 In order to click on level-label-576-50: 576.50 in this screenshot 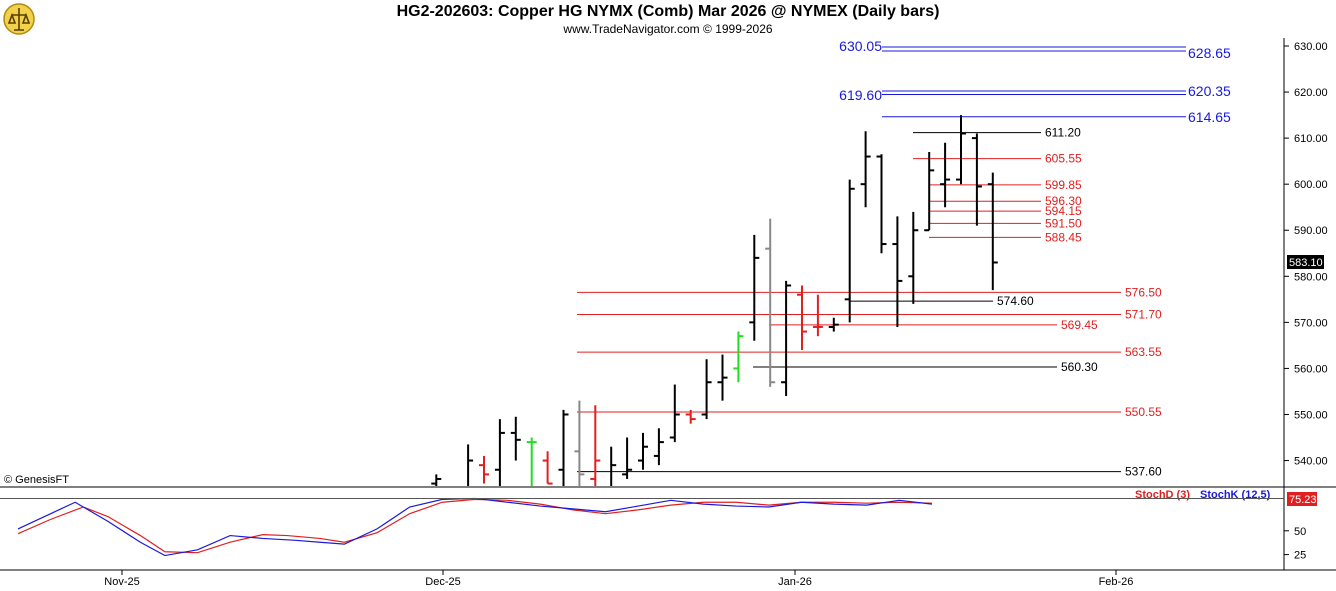, I will do `click(1143, 292)`.